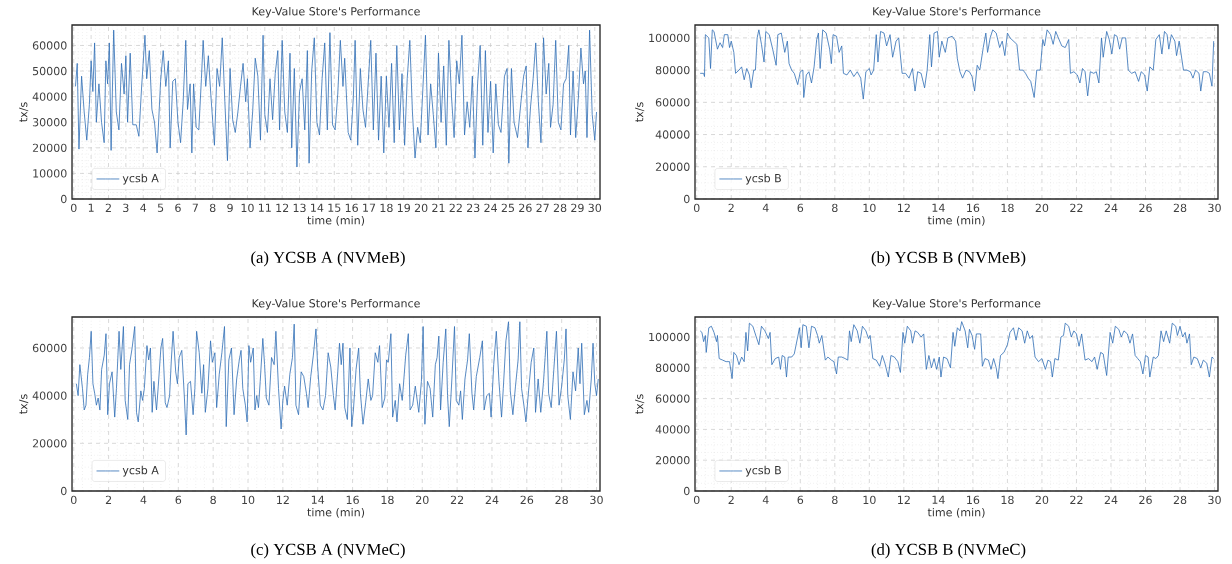 Image resolution: width=1232 pixels, height=564 pixels. Describe the element at coordinates (948, 551) in the screenshot. I see `text: (d) YCSB B (NVMeC)` at that location.